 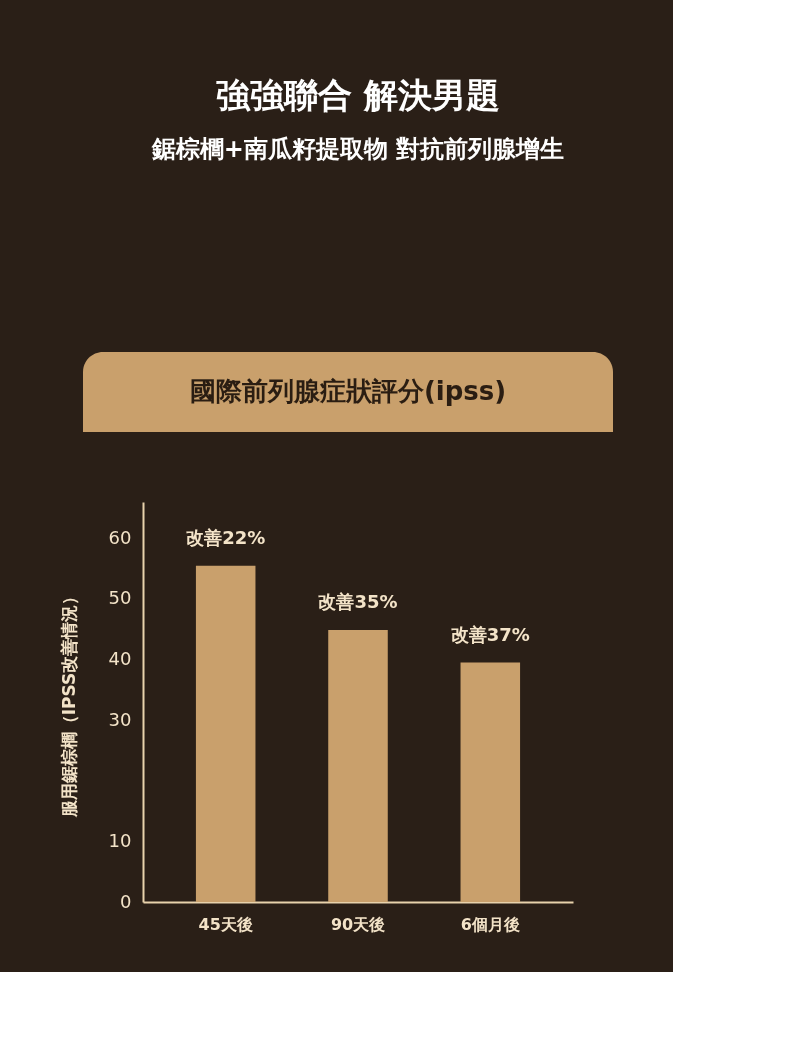 I want to click on chart-title: 強強聯合 解決男題, so click(x=358, y=95).